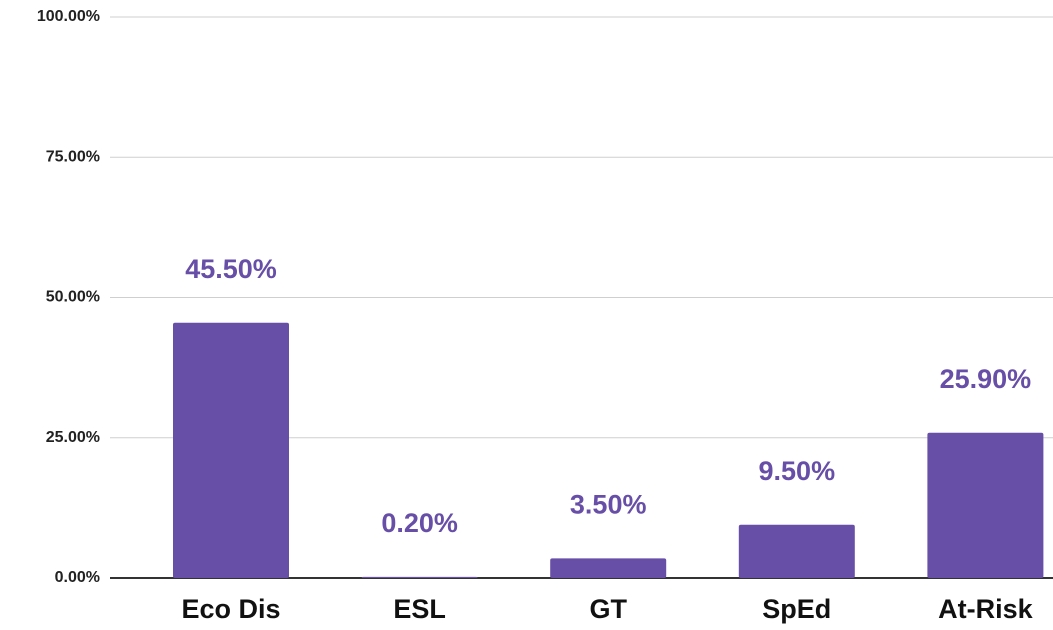 The image size is (1053, 630). I want to click on y-tick-label: 0.00%, so click(77, 577).